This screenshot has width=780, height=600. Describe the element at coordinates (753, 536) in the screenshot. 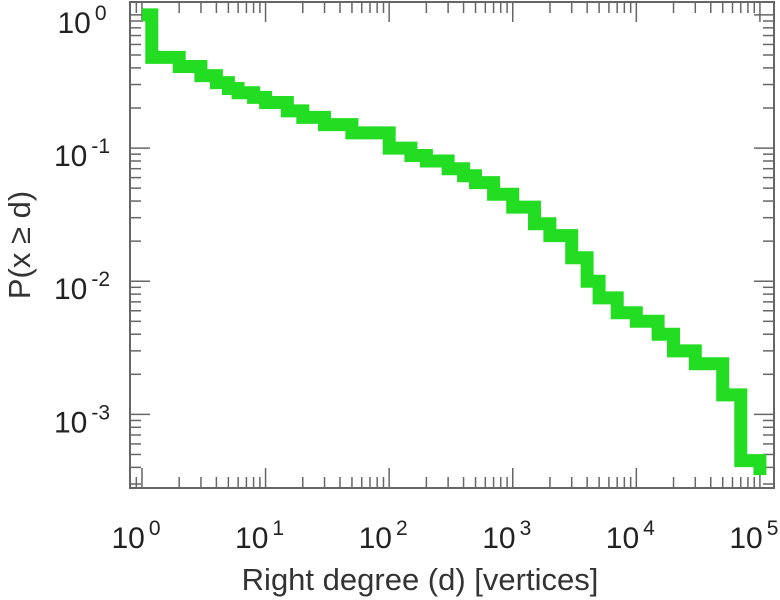

I see `x-tick-label: 10 5` at that location.